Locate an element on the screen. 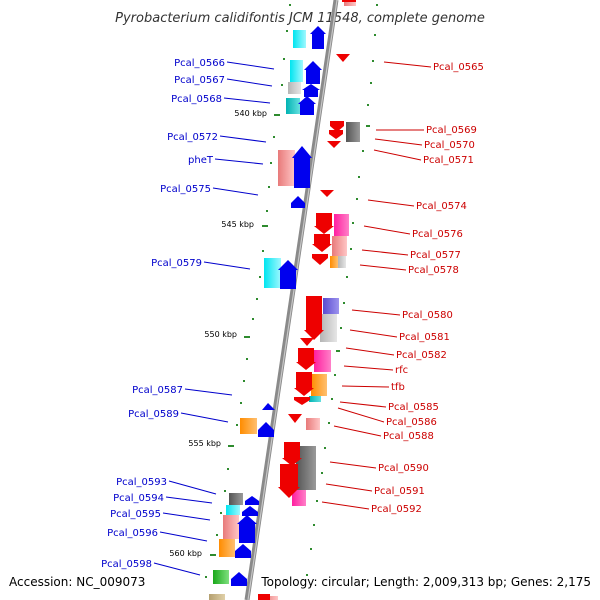 Image resolution: width=600 pixels, height=600 pixels. gene-label-forward: Pcal_0572 is located at coordinates (192, 137).